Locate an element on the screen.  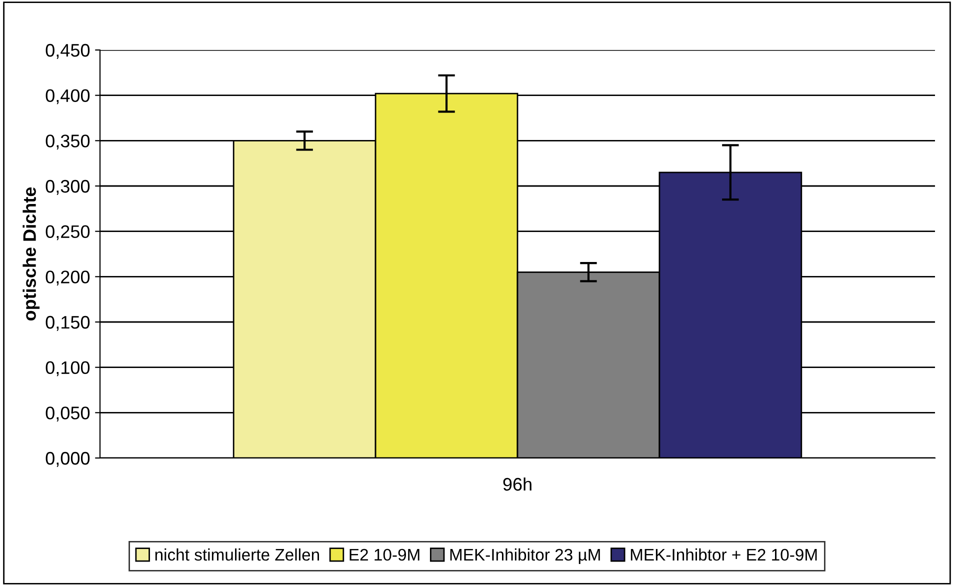
legend-label: nicht stimulierte Zellen is located at coordinates (237, 554).